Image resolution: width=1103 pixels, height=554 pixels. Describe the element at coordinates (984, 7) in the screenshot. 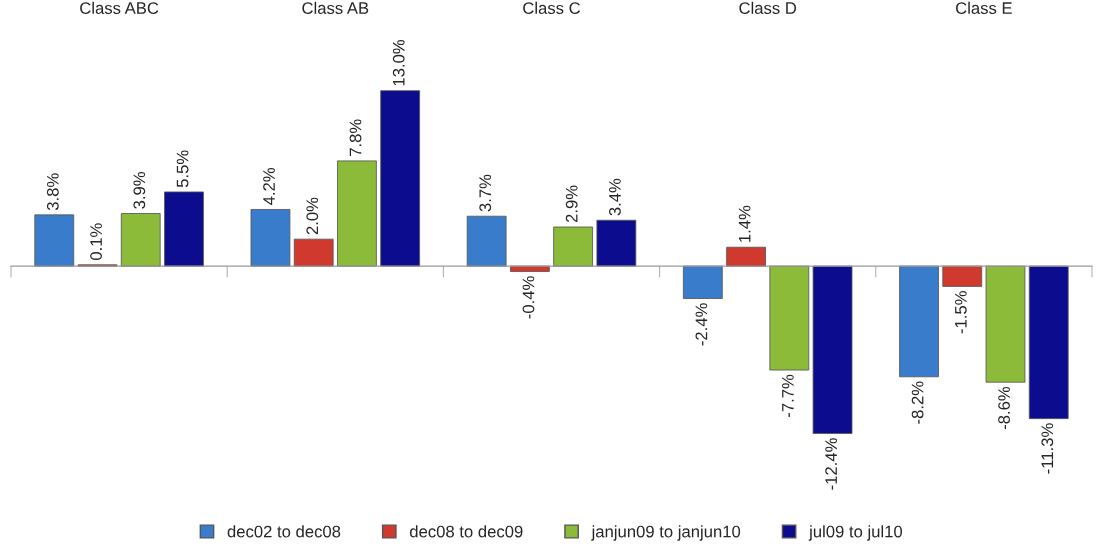

I see `x-tick-label: Class E` at that location.